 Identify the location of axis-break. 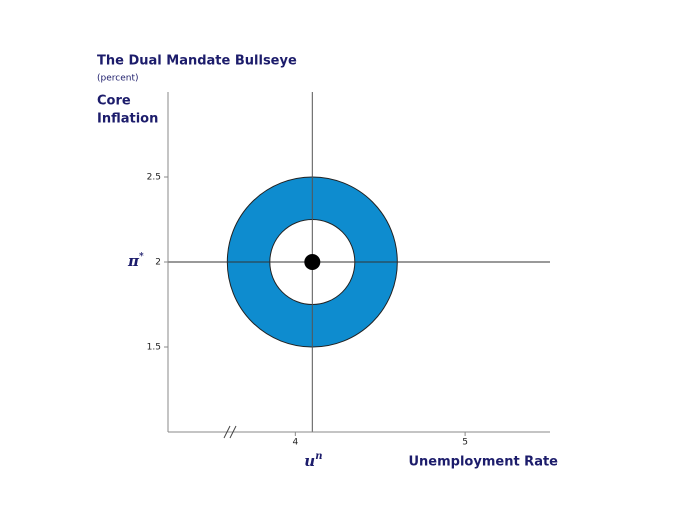
(230, 432).